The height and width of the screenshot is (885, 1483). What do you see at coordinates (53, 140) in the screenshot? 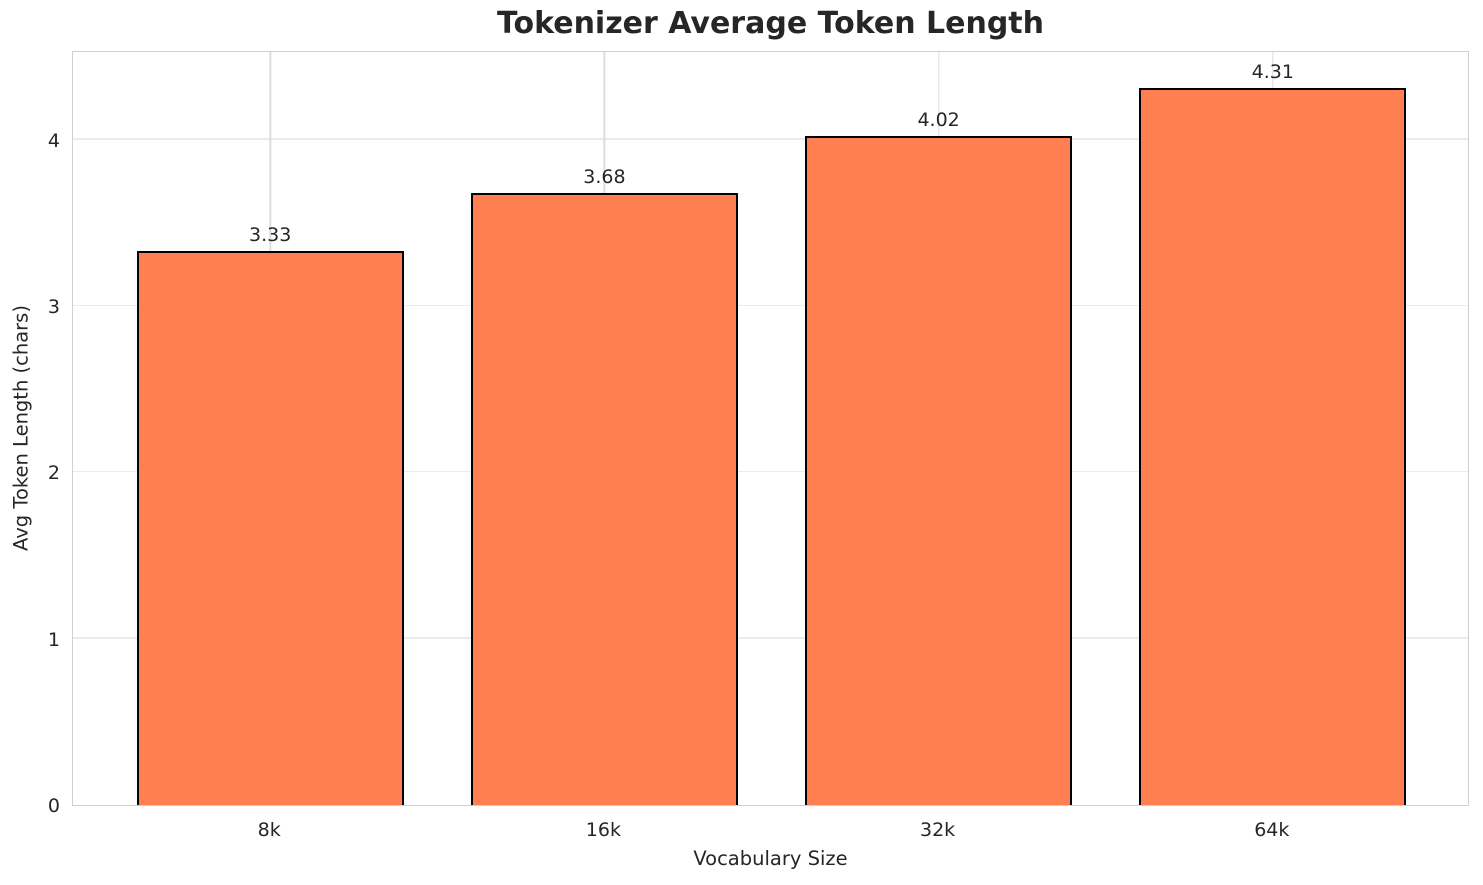
I see `y-tick-label: 4` at bounding box center [53, 140].